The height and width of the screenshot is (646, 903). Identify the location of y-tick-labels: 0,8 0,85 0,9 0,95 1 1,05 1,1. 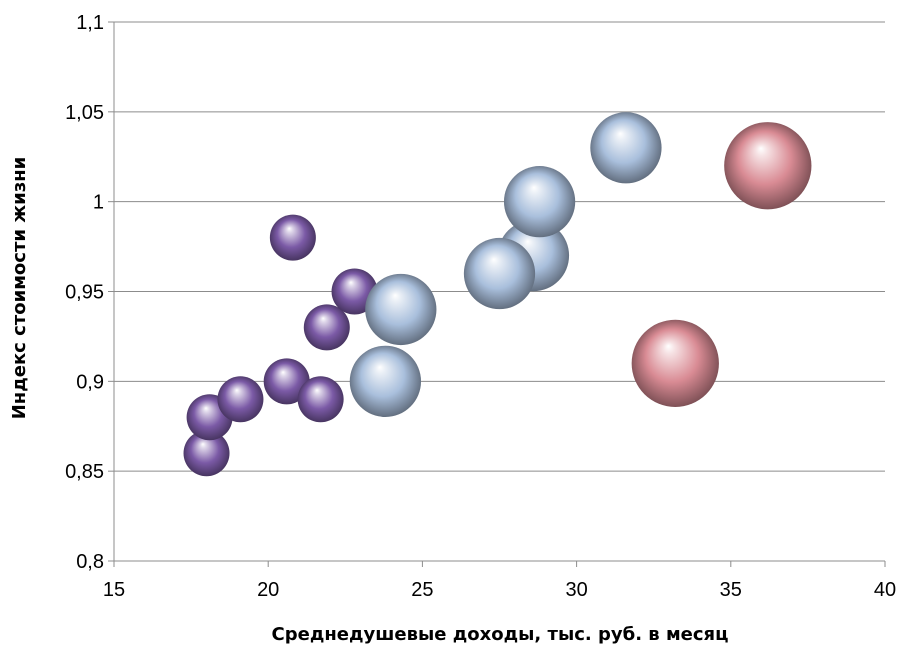
(89, 292).